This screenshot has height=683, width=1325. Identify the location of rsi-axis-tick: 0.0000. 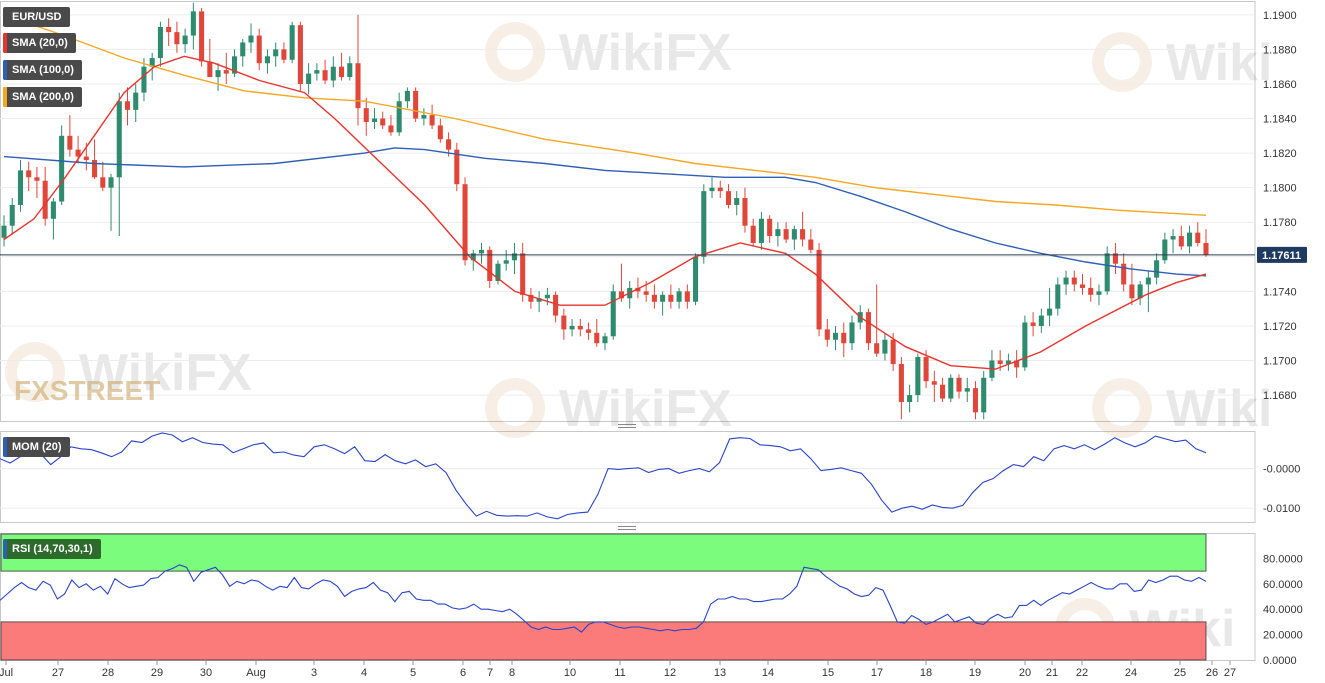
(1280, 661).